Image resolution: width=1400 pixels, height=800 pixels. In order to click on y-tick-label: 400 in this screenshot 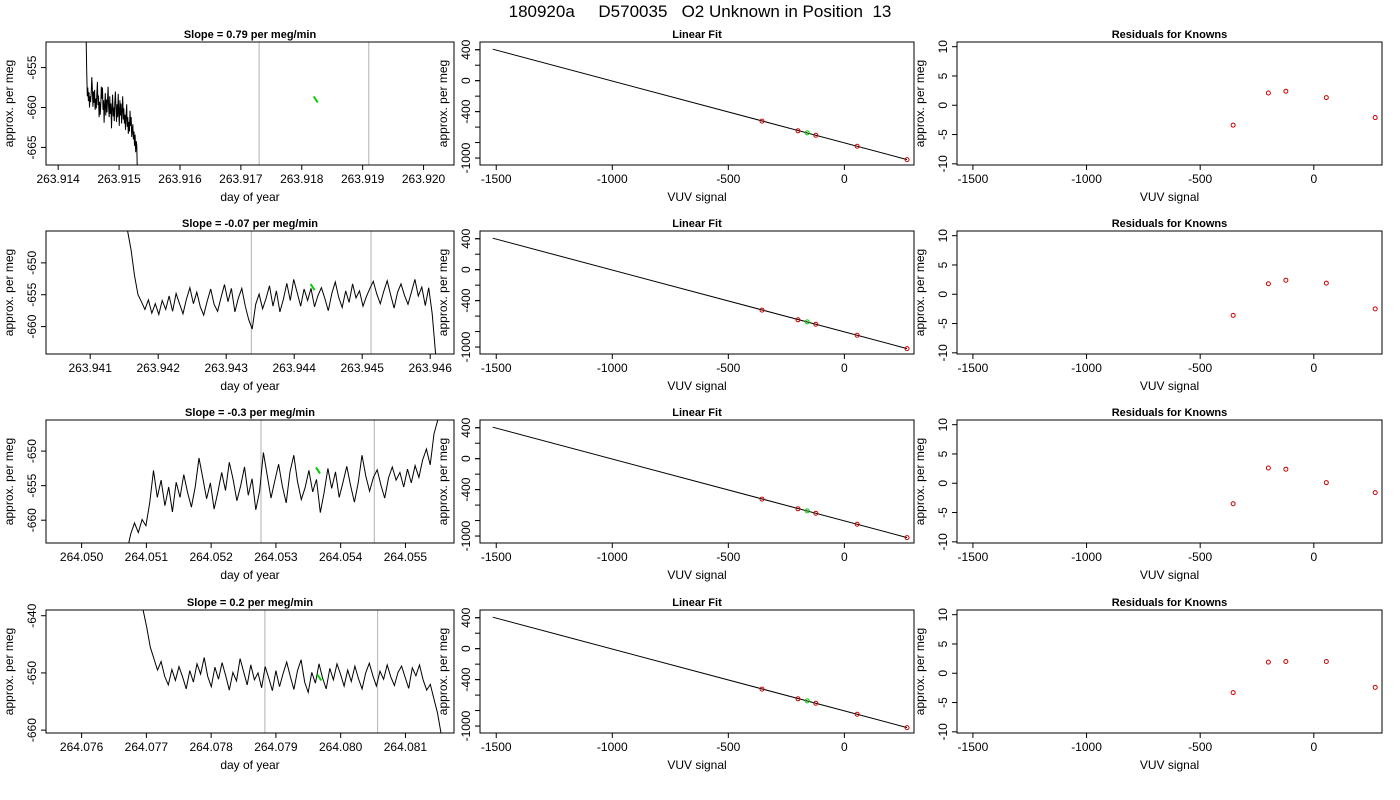, I will do `click(466, 427)`.